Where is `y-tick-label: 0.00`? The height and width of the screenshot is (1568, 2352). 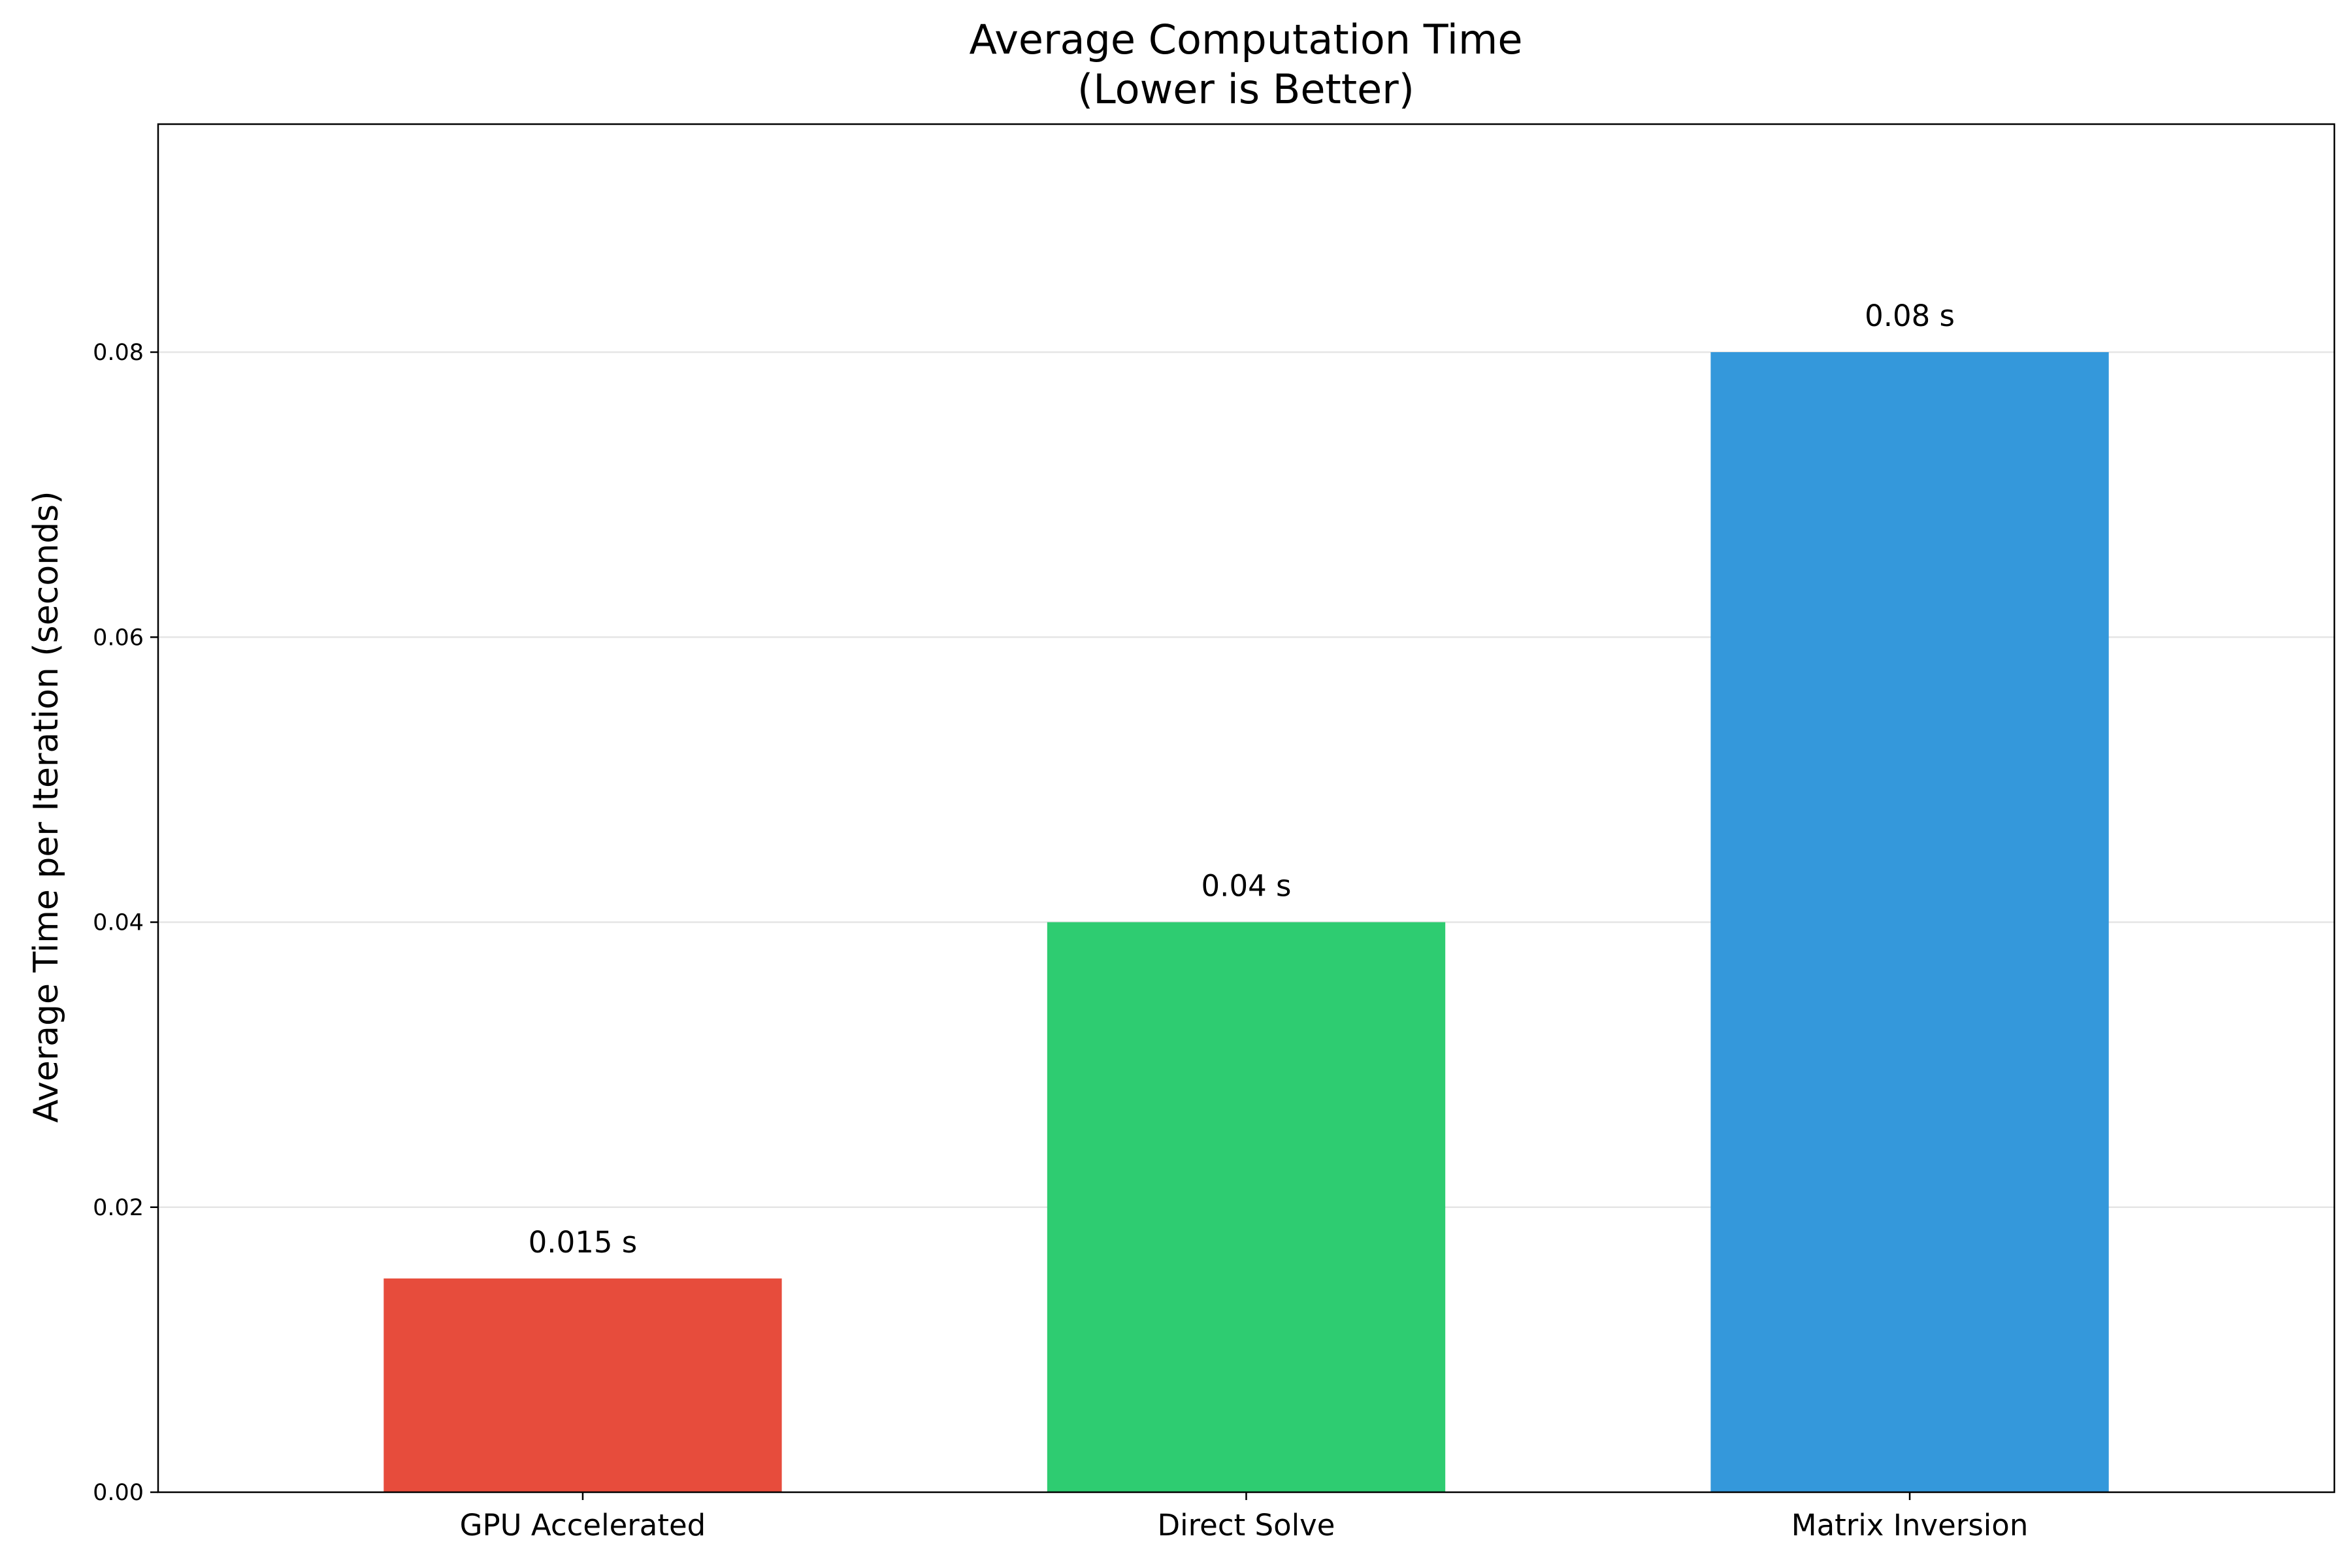 y-tick-label: 0.00 is located at coordinates (118, 1493).